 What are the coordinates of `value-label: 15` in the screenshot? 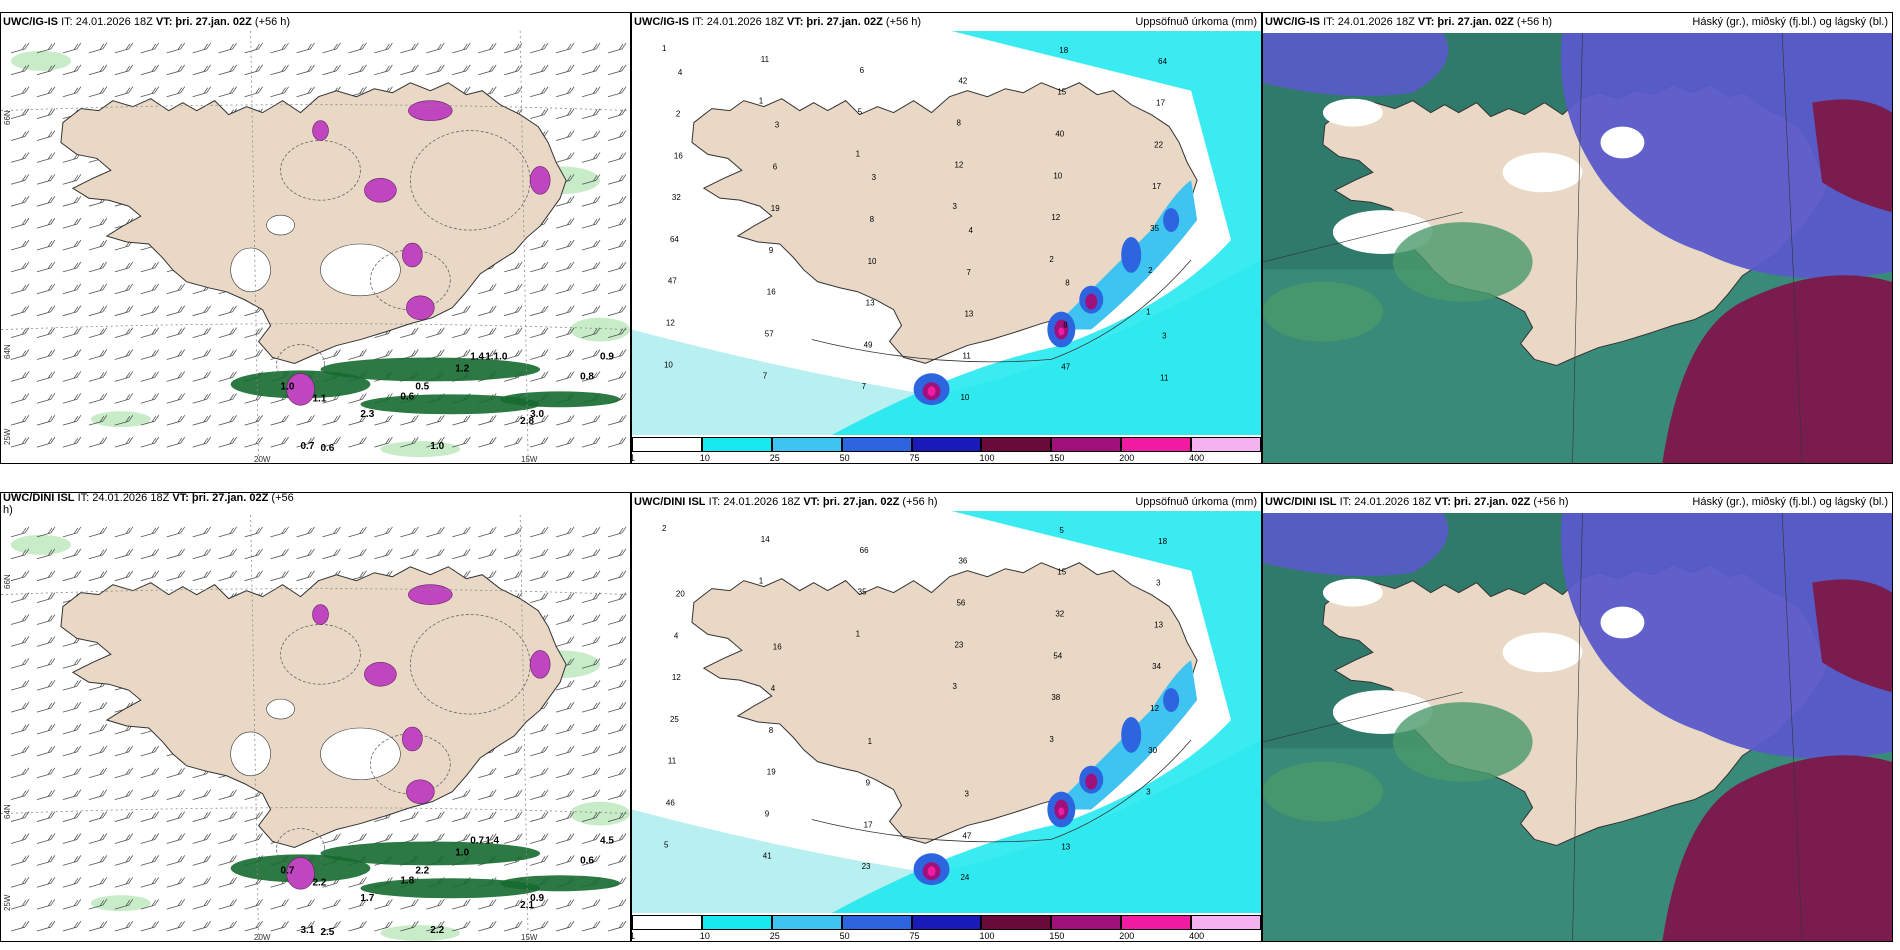 It's located at (1061, 572).